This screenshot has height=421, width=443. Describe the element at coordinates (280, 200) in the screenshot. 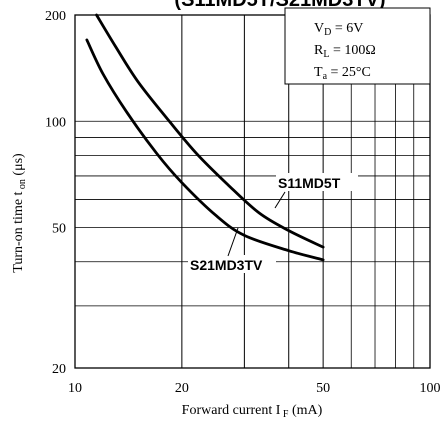

I see `leader-s11md5t` at that location.